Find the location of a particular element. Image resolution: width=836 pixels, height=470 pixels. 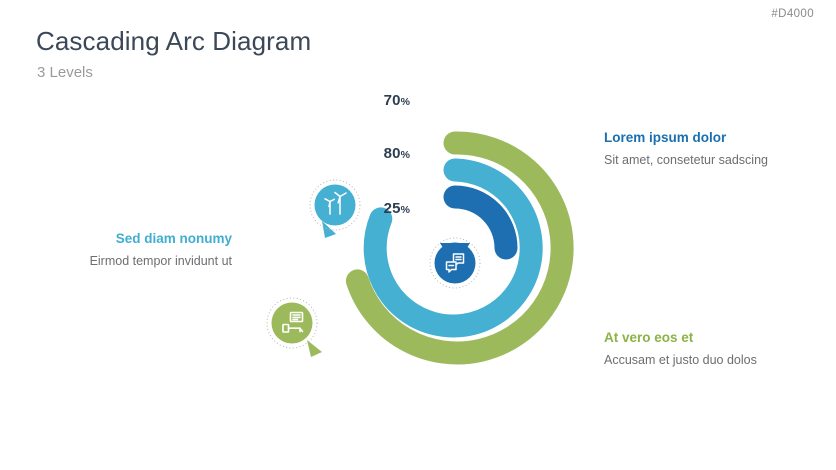

callout-title: Lorem ipsum dolor is located at coordinates (665, 137).